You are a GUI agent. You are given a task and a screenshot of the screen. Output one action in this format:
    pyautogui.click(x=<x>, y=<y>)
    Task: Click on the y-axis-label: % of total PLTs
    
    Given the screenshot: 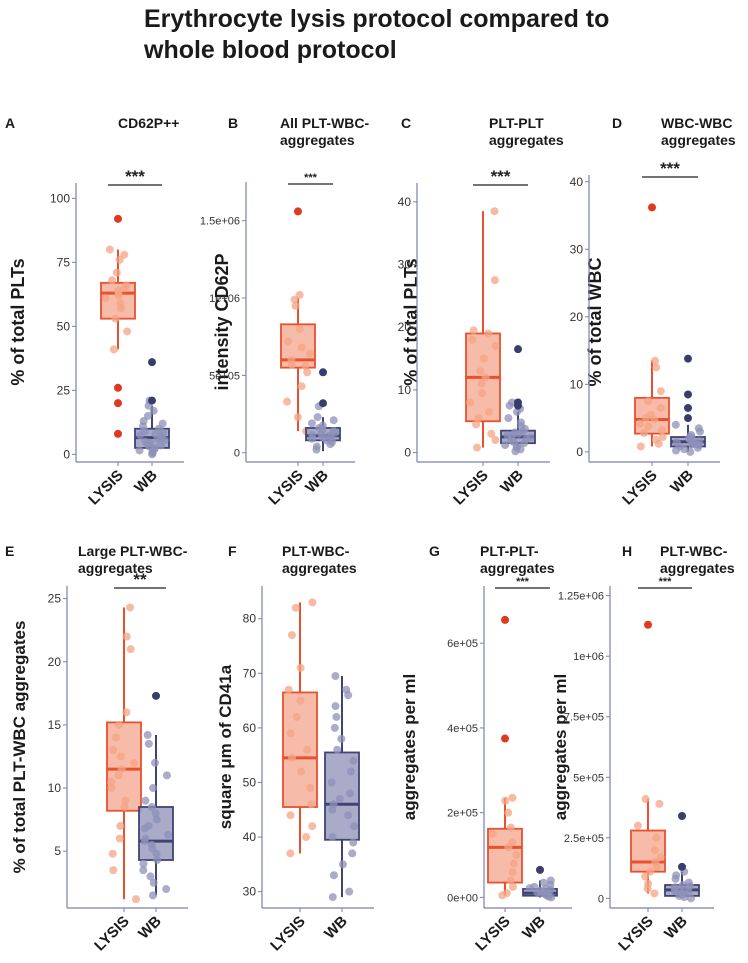 What is the action you would take?
    pyautogui.click(x=411, y=321)
    